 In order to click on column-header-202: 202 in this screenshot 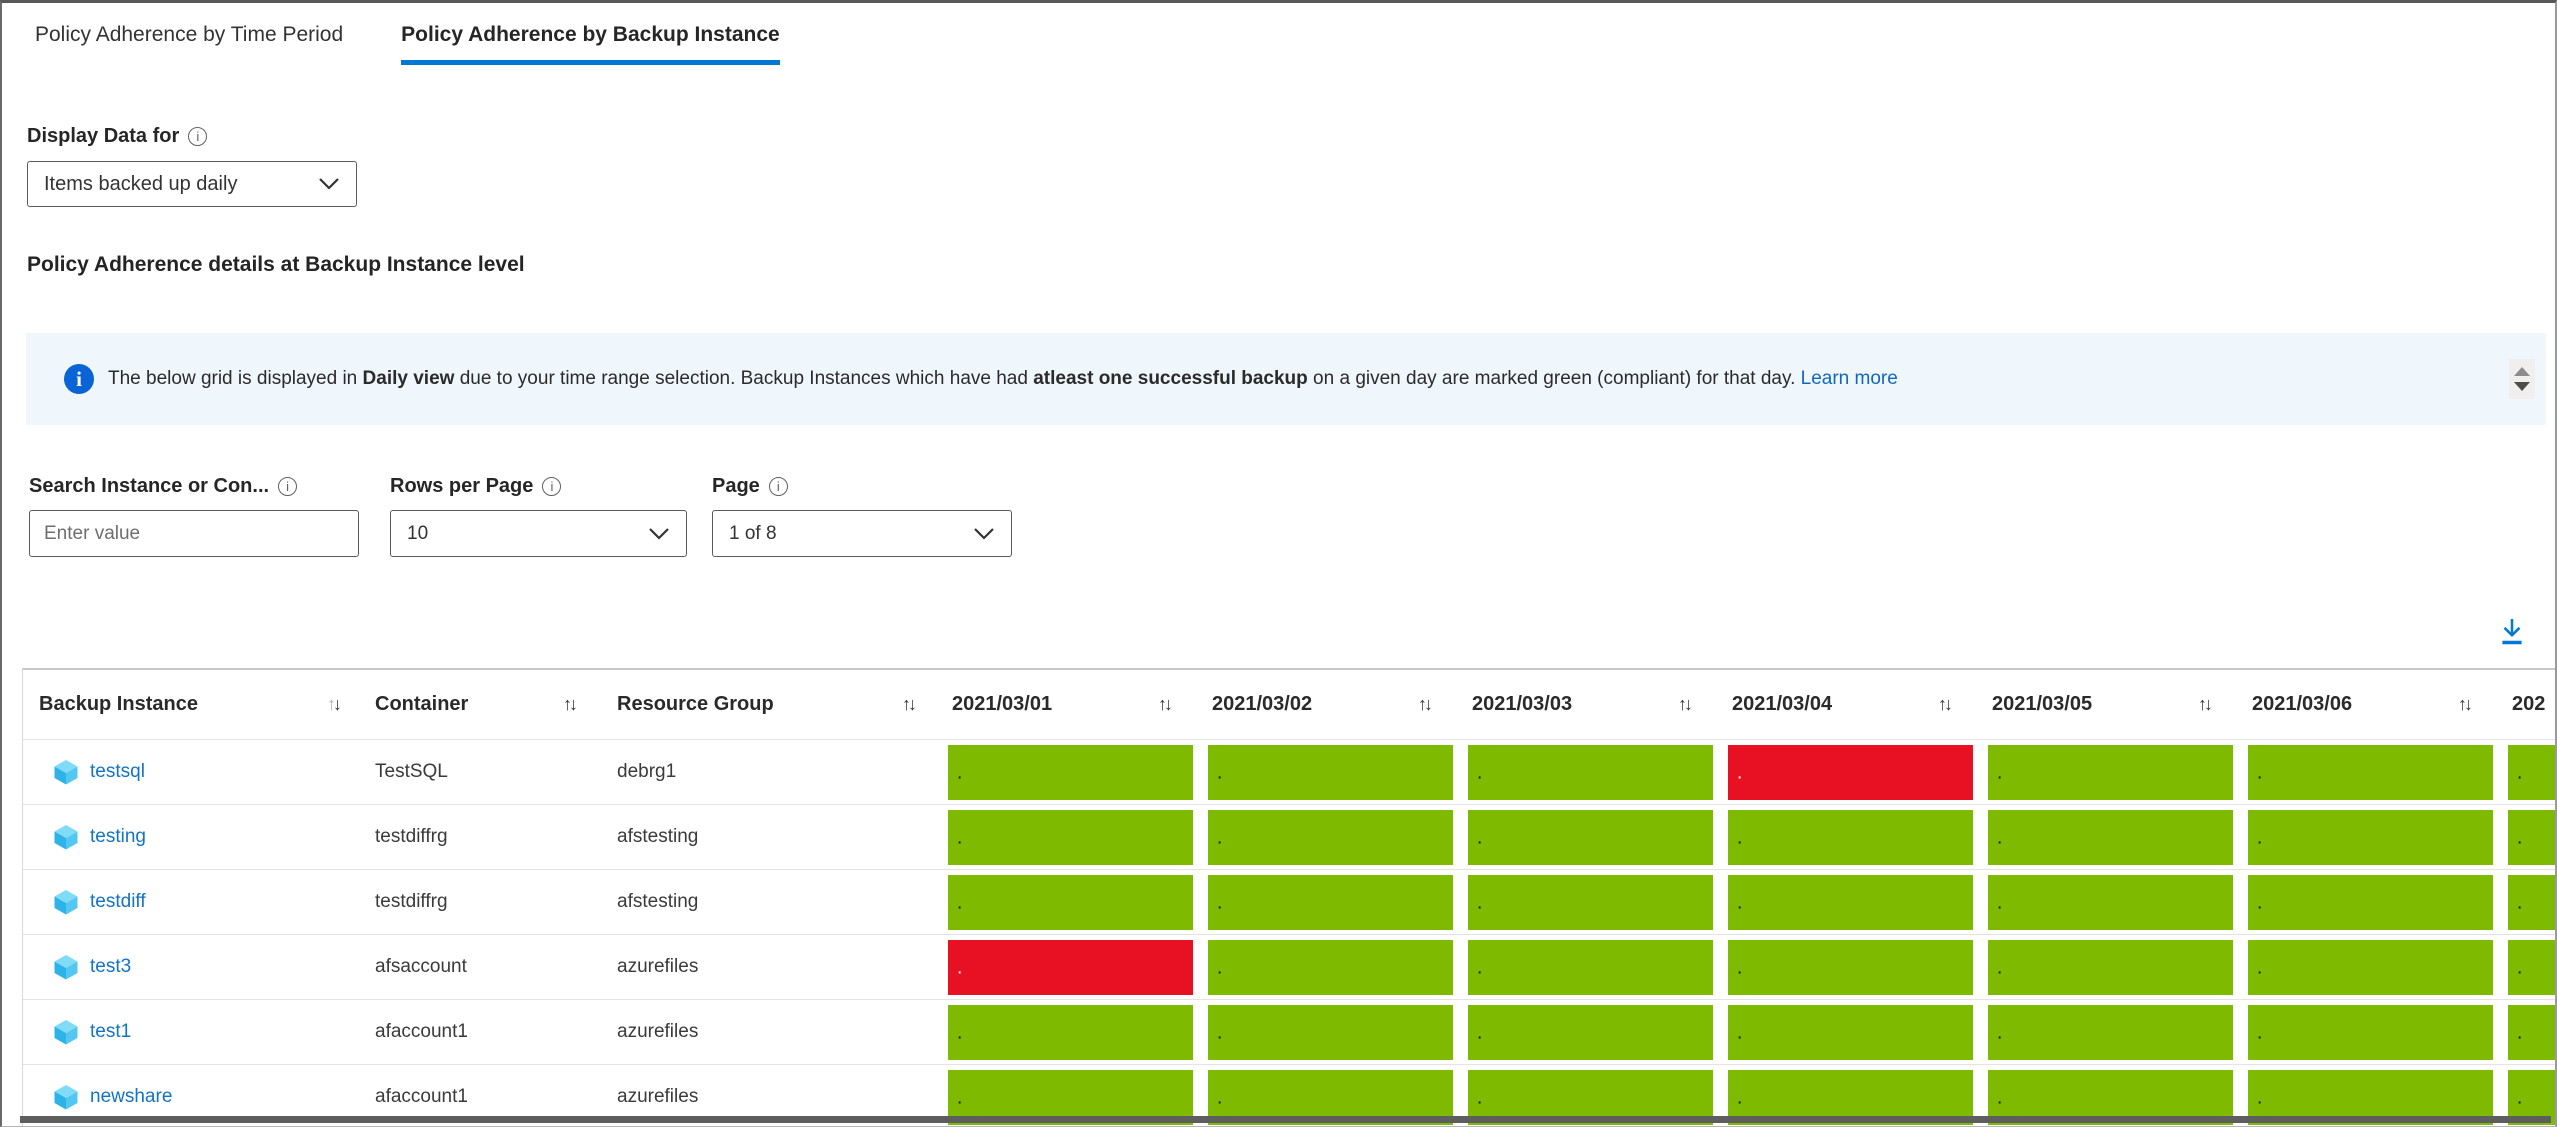, I will do `click(2531, 704)`.